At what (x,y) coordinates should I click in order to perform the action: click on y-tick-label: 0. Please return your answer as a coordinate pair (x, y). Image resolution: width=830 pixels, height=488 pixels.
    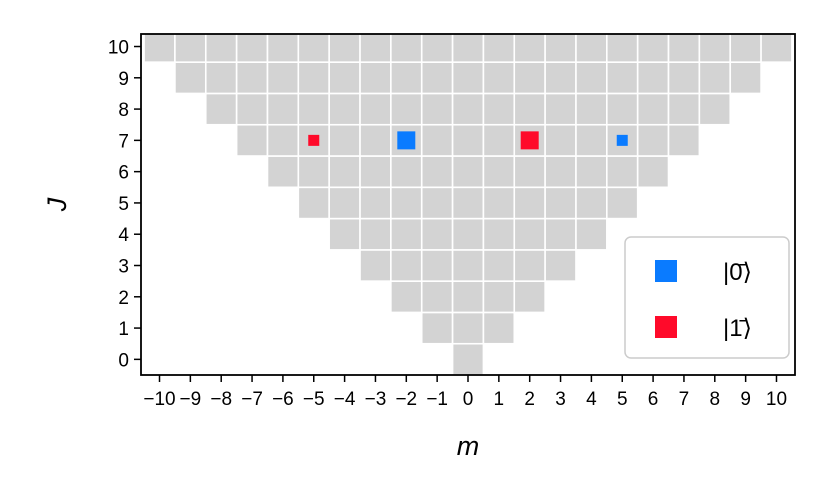
    Looking at the image, I should click on (123, 360).